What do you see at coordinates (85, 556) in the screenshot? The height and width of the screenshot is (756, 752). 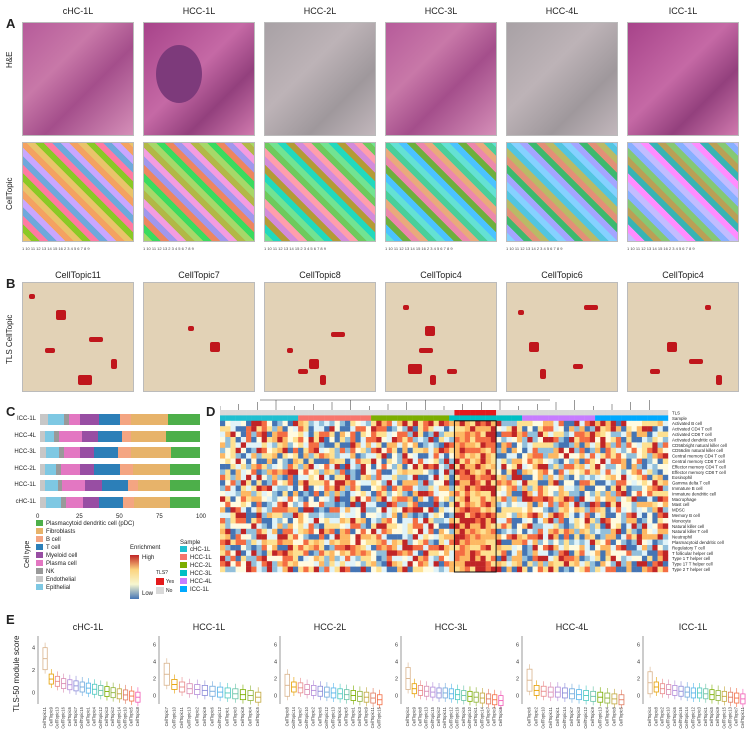 I see `celltype-legend-item: Myeloid cell` at bounding box center [85, 556].